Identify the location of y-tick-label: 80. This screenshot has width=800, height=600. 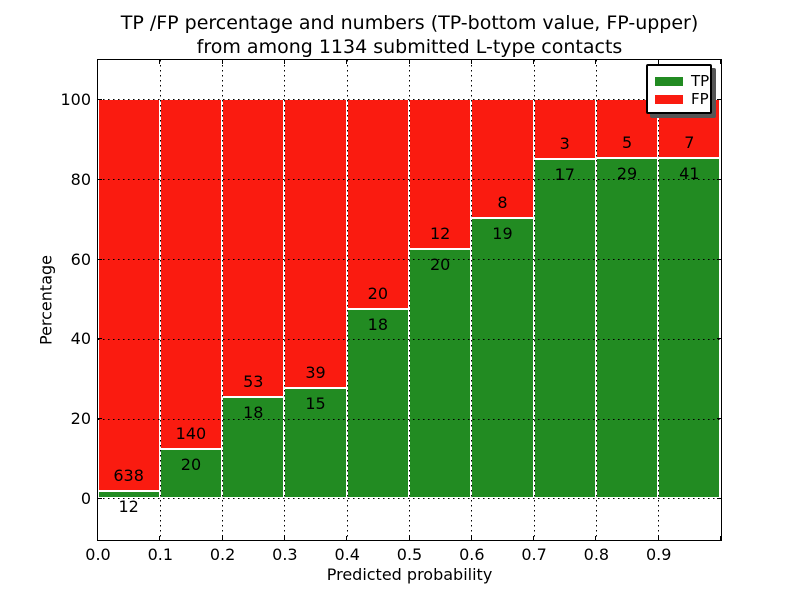
(80, 179).